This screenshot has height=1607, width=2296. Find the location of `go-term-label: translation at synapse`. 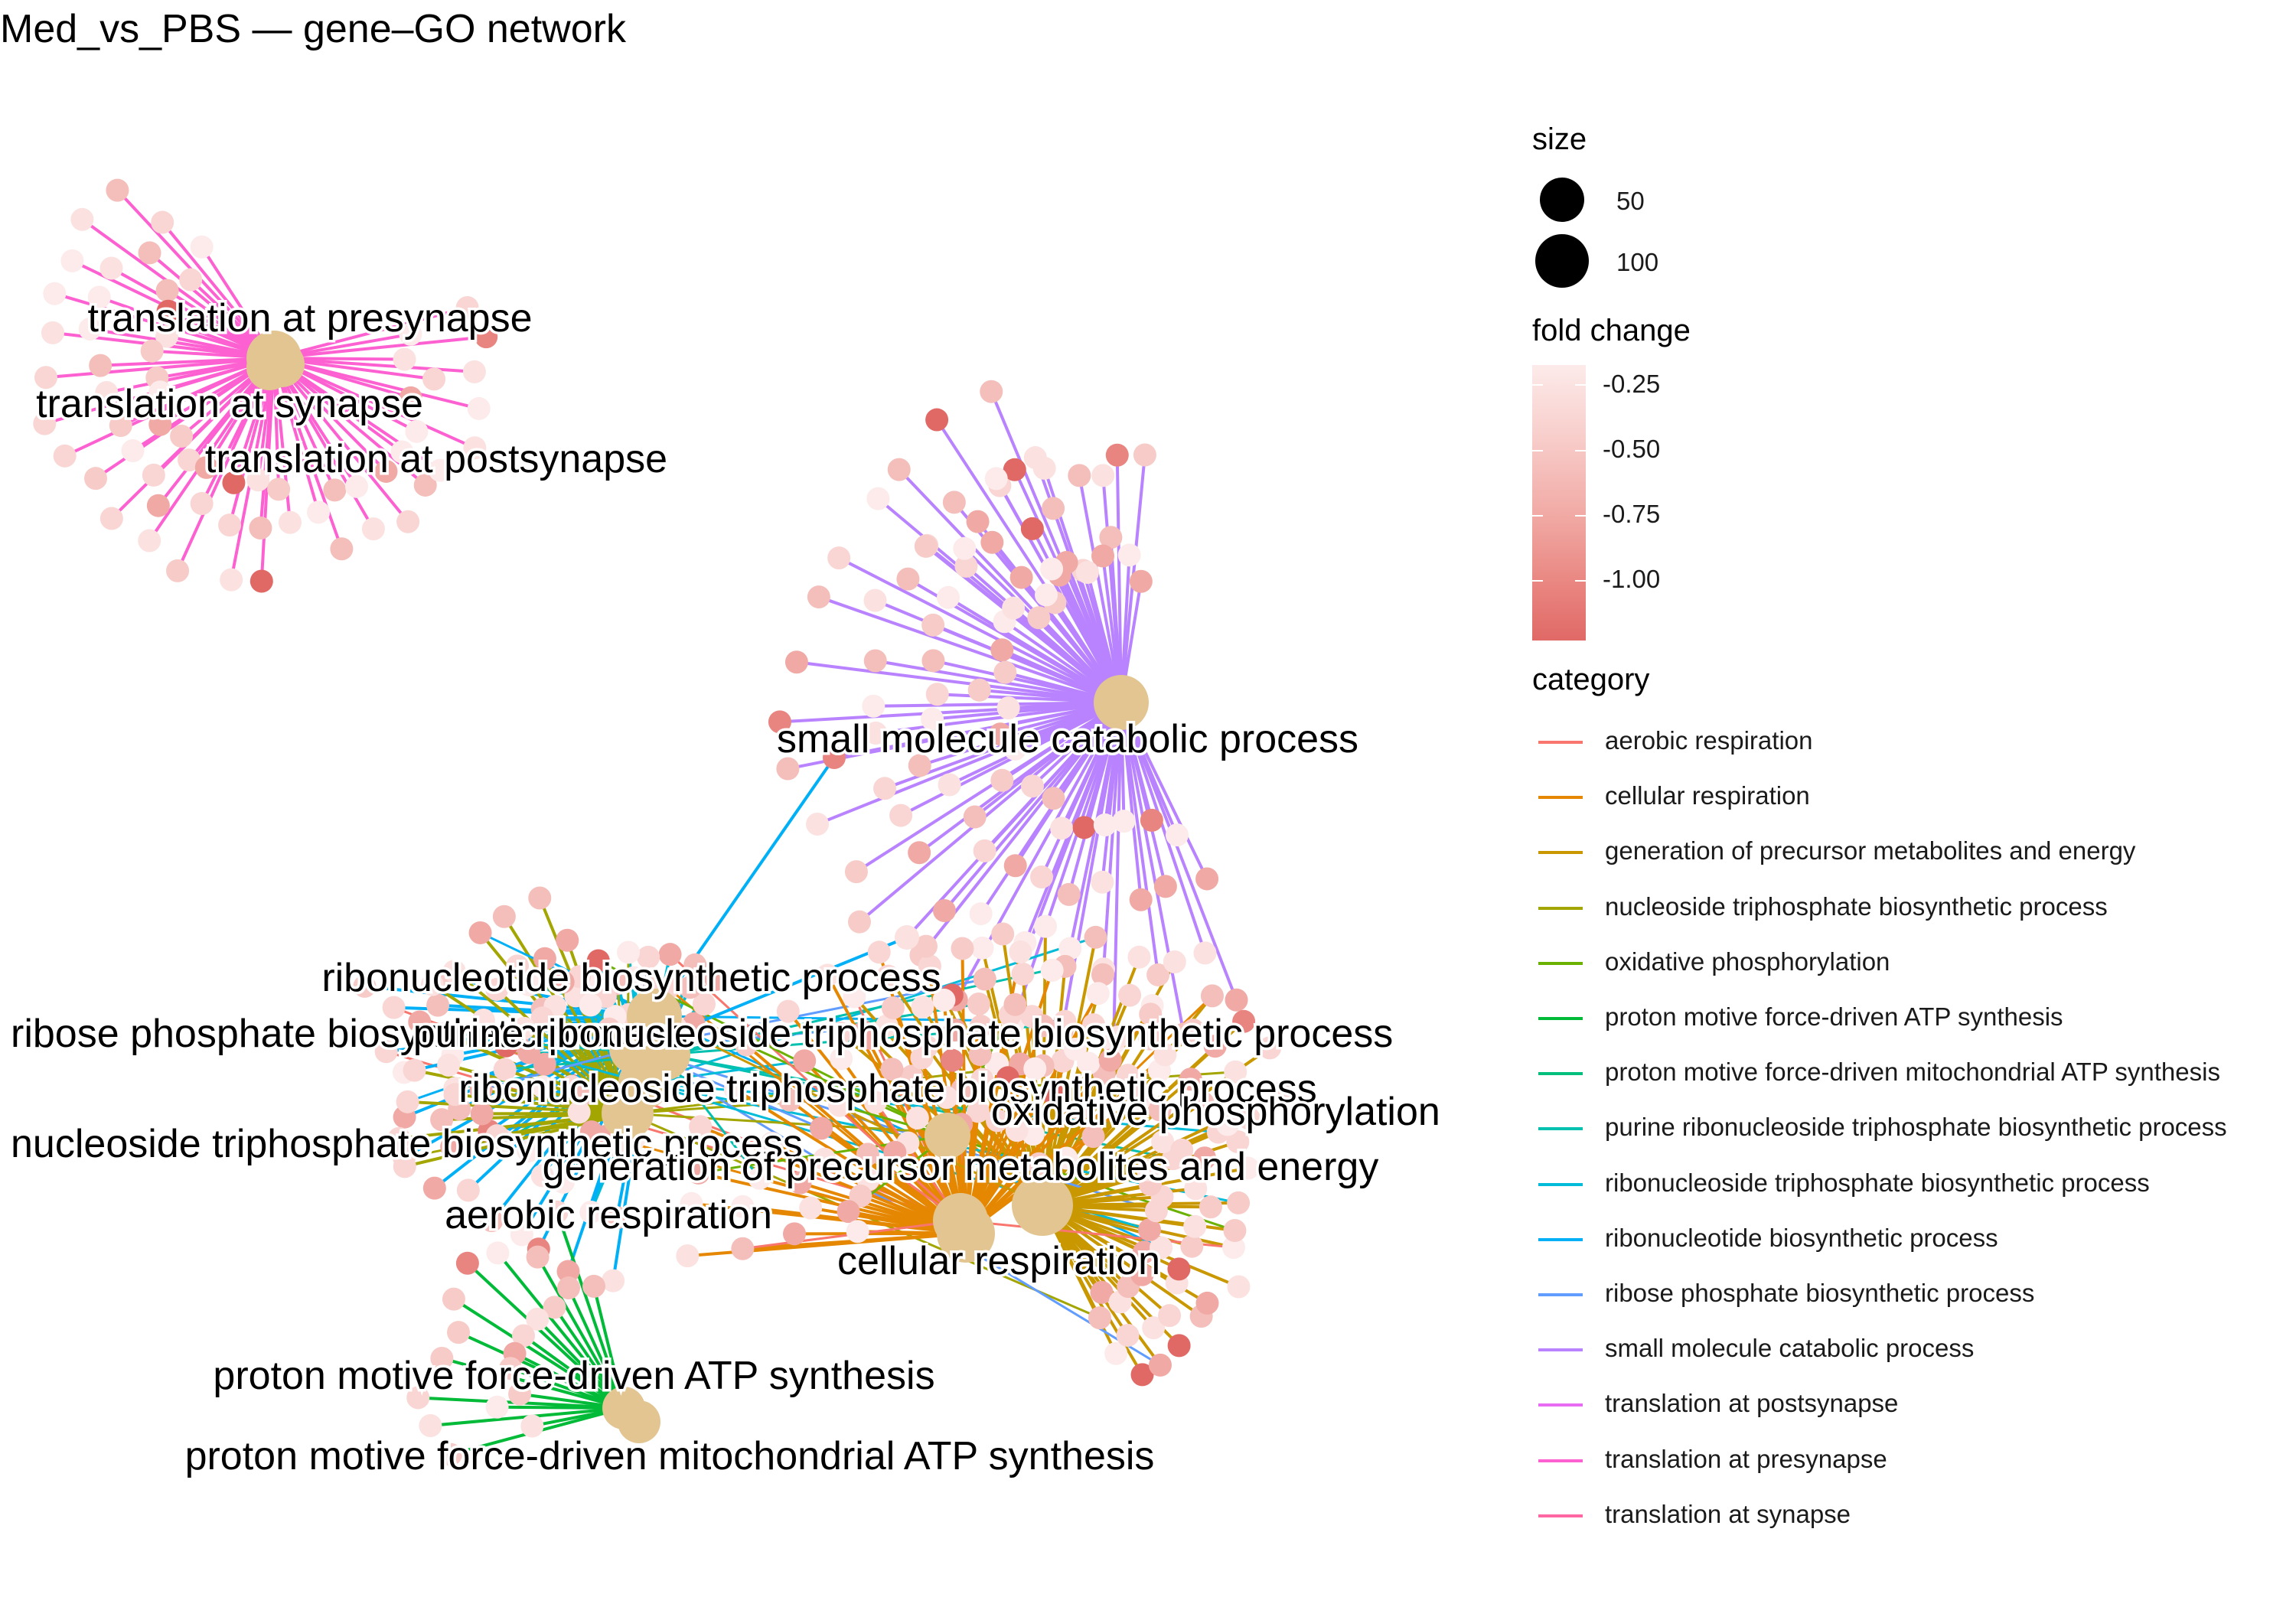

go-term-label: translation at synapse is located at coordinates (229, 404).